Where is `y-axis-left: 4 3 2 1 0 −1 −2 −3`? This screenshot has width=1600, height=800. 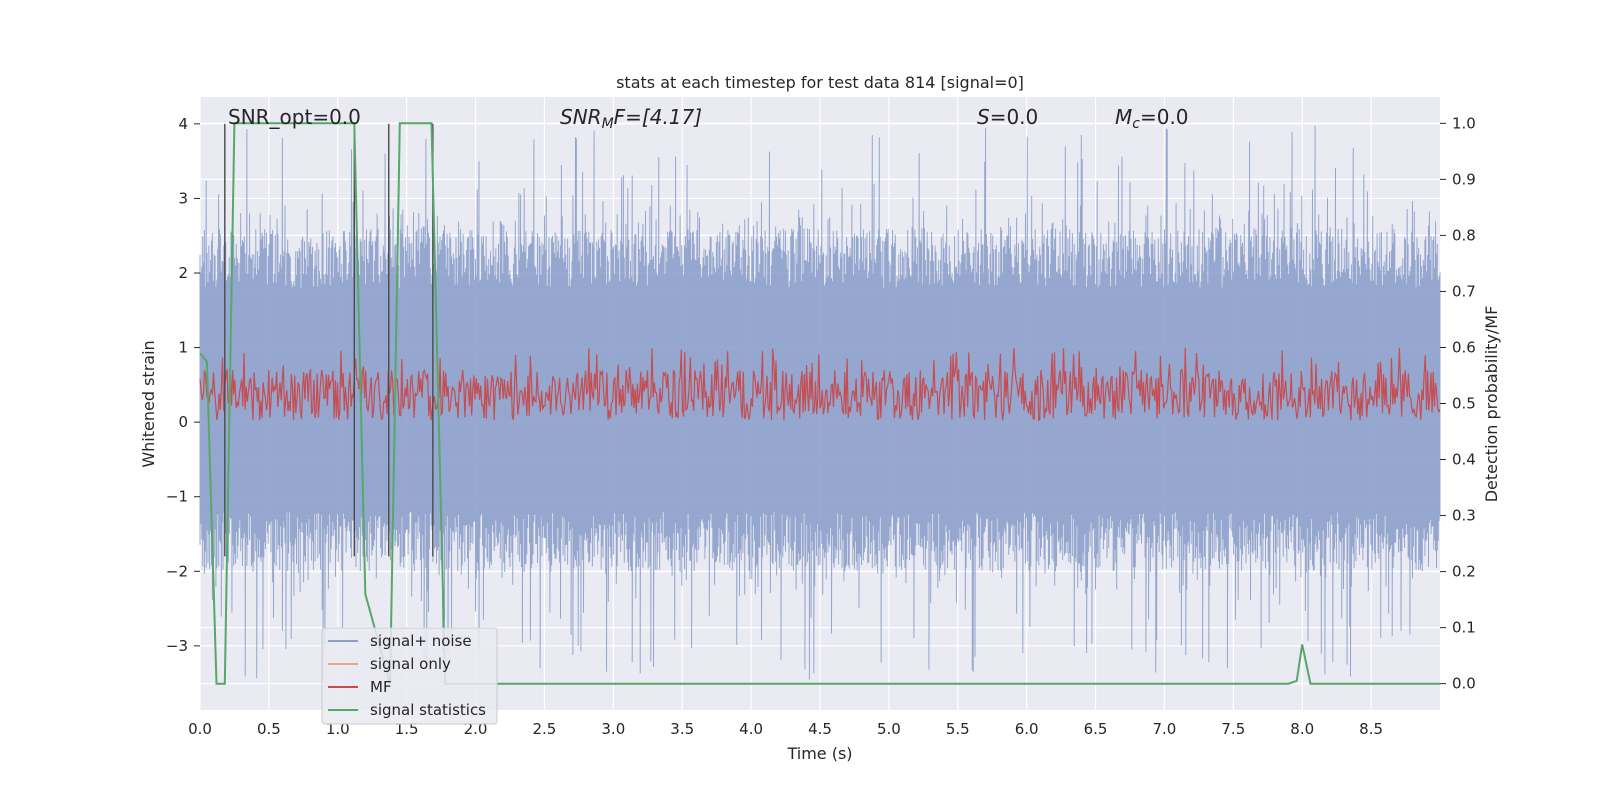 y-axis-left: 4 3 2 1 0 −1 −2 −3 is located at coordinates (183, 385).